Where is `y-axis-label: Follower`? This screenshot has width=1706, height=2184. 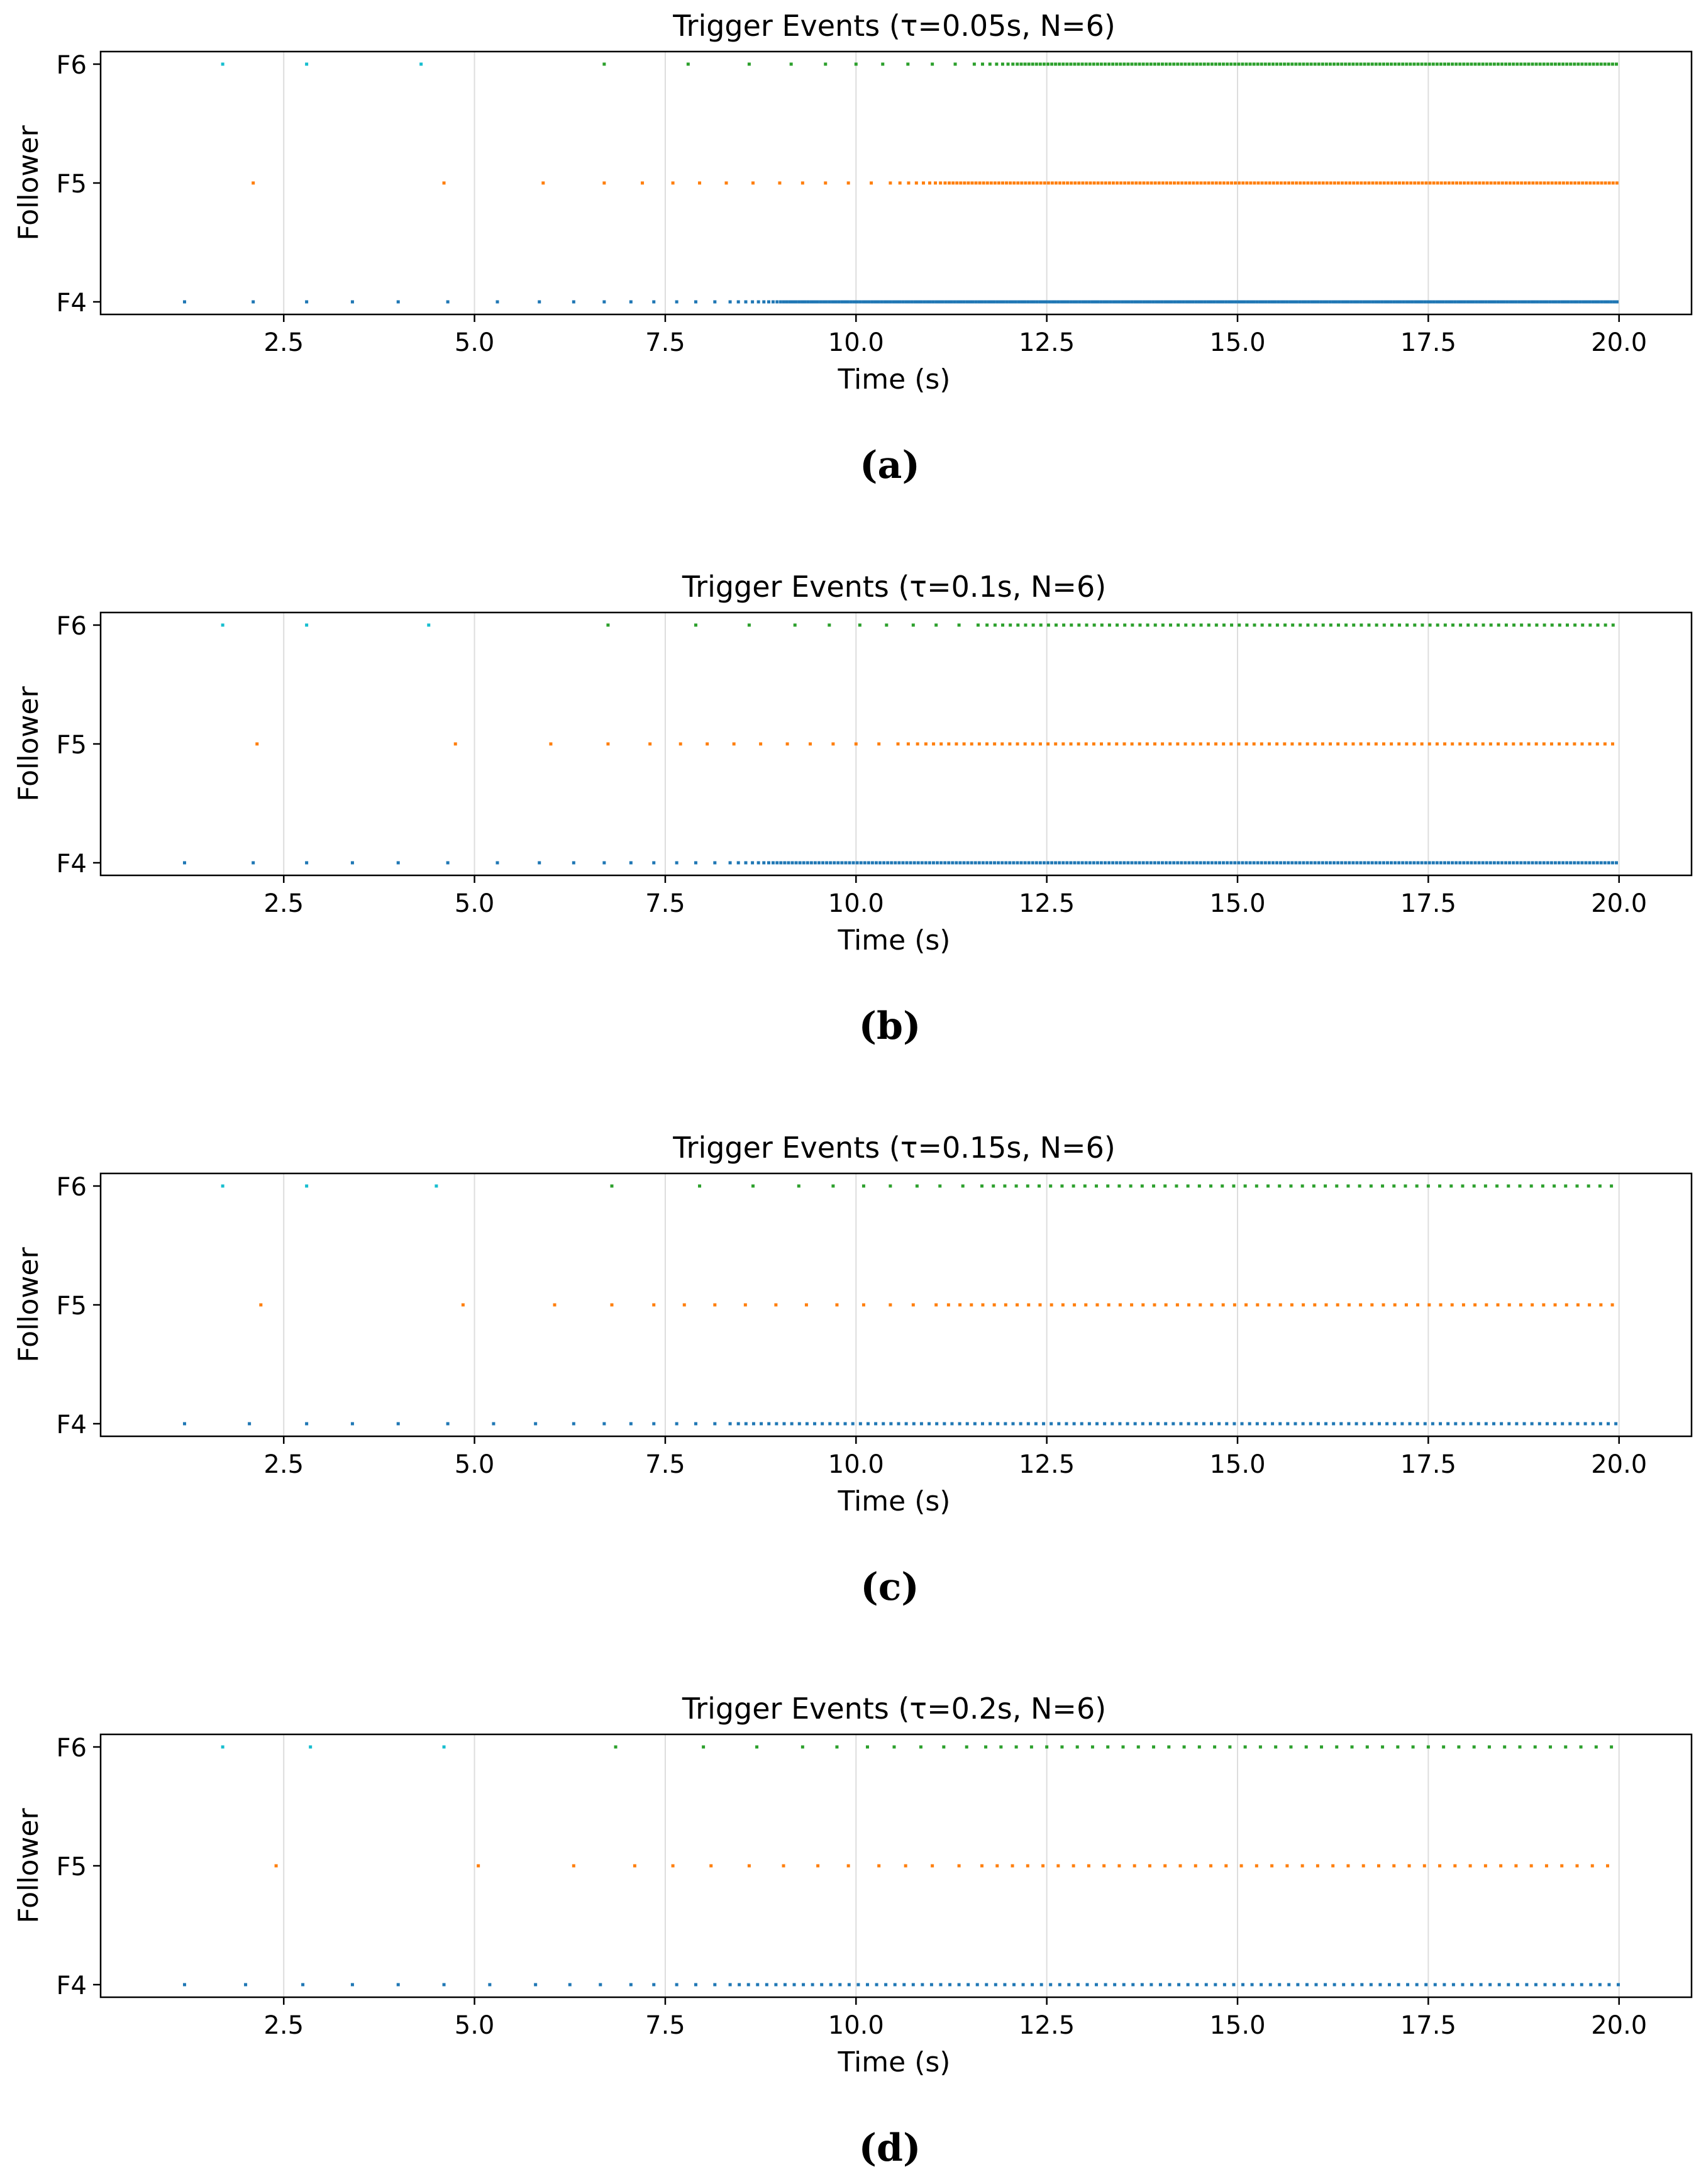 y-axis-label: Follower is located at coordinates (29, 183).